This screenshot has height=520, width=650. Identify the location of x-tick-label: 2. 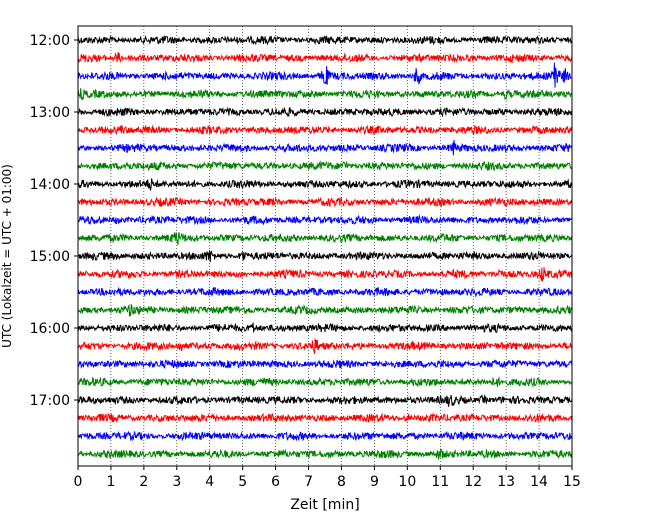
(143, 482).